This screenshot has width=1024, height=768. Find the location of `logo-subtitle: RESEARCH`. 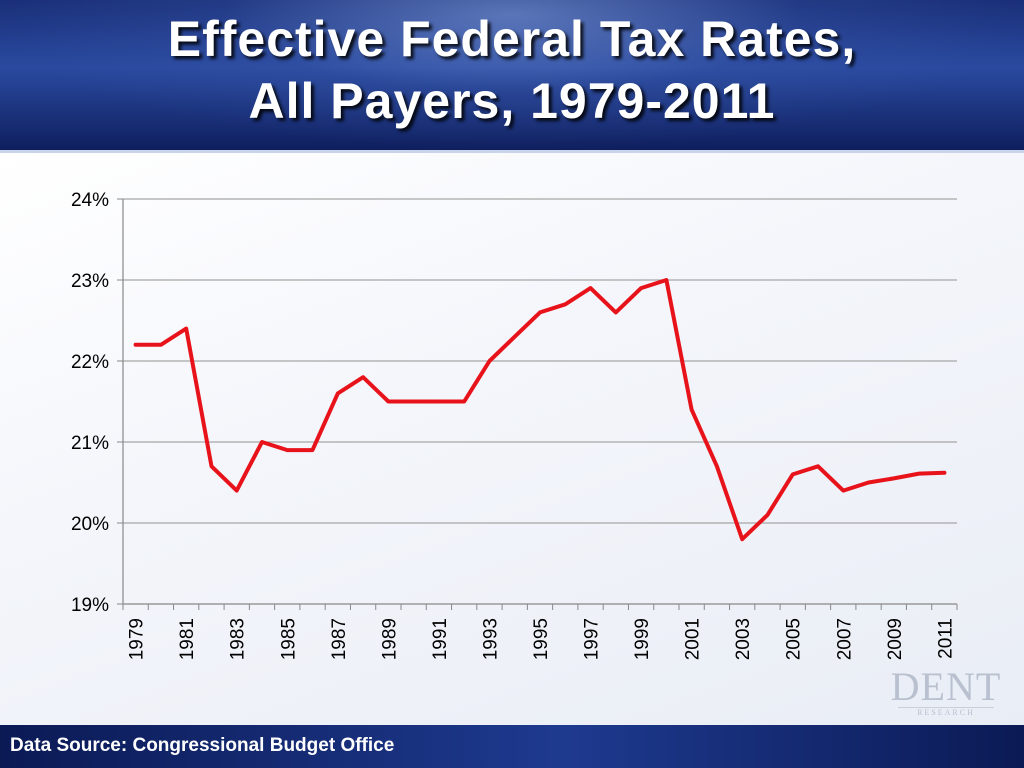

logo-subtitle: RESEARCH is located at coordinates (946, 712).